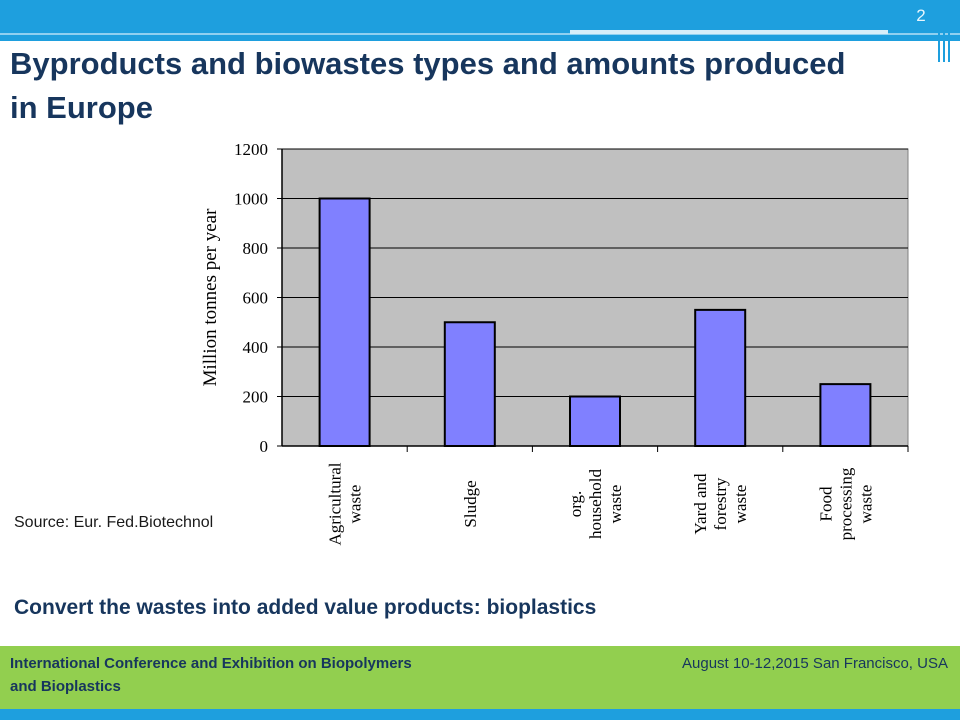  I want to click on y-axis-label: Million tonnes per year, so click(210, 297).